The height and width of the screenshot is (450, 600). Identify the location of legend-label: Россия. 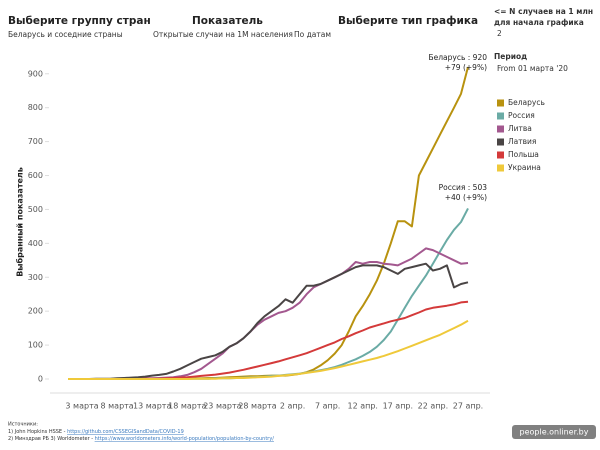
(521, 115).